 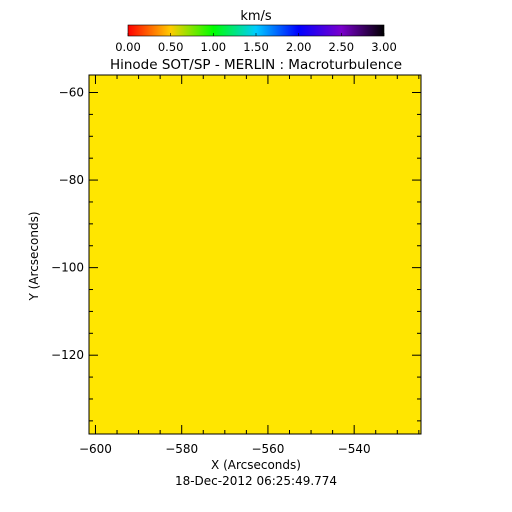 I want to click on colorbar-tick-label: 1.50, so click(x=256, y=47).